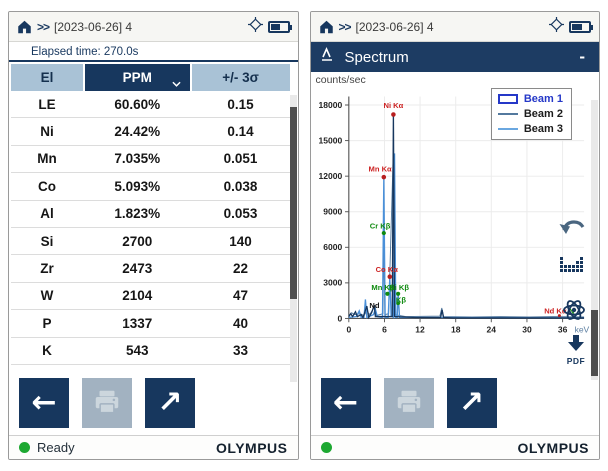  Describe the element at coordinates (562, 330) in the screenshot. I see `x-tick-label: 36` at that location.